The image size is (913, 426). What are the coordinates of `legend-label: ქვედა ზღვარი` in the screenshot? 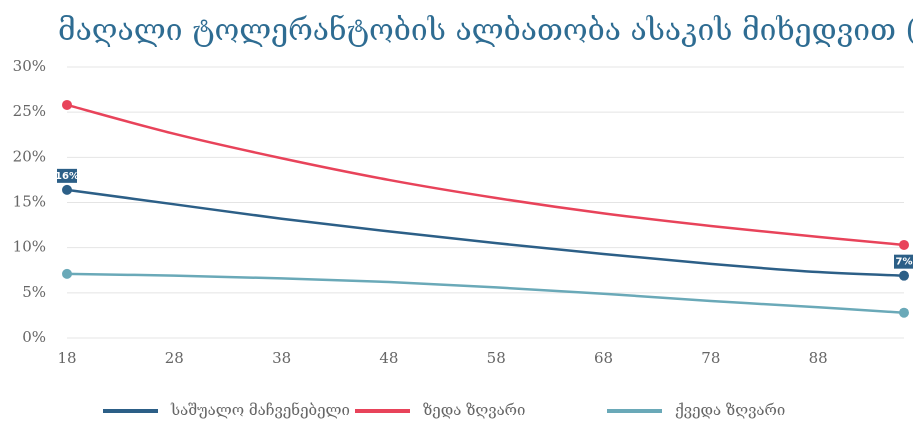 It's located at (730, 410).